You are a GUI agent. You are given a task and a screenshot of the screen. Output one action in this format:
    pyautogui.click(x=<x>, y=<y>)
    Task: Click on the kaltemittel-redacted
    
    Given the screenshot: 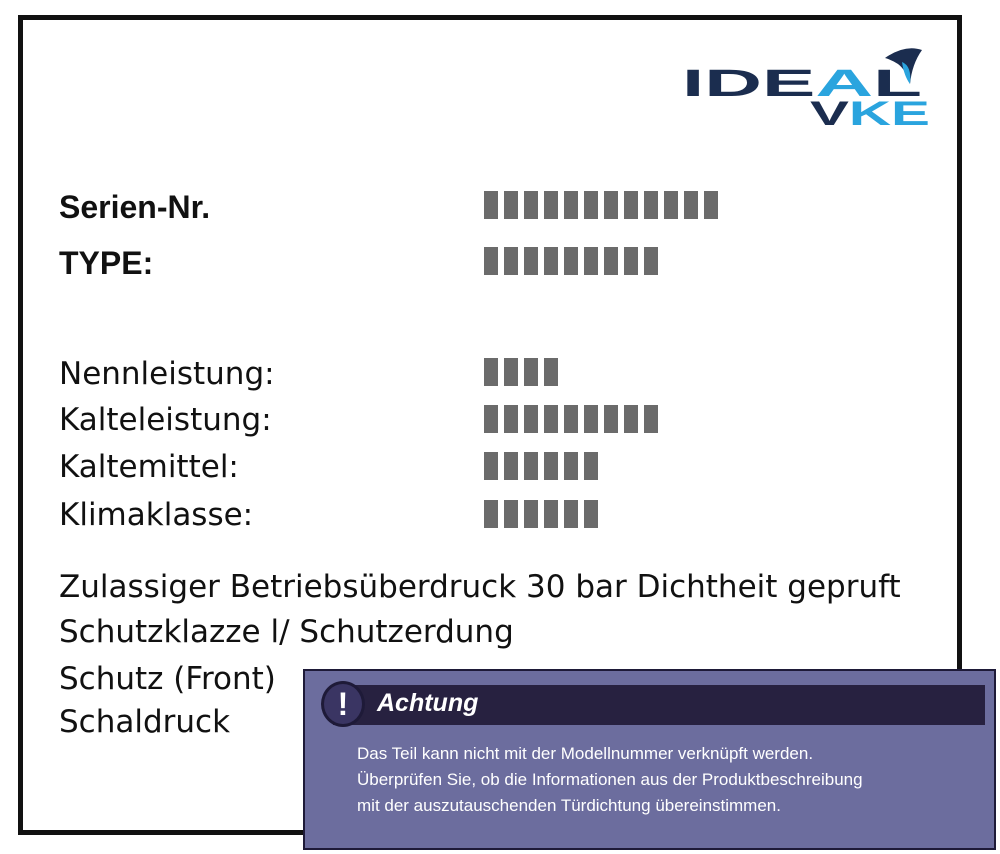 What is the action you would take?
    pyautogui.click(x=541, y=466)
    